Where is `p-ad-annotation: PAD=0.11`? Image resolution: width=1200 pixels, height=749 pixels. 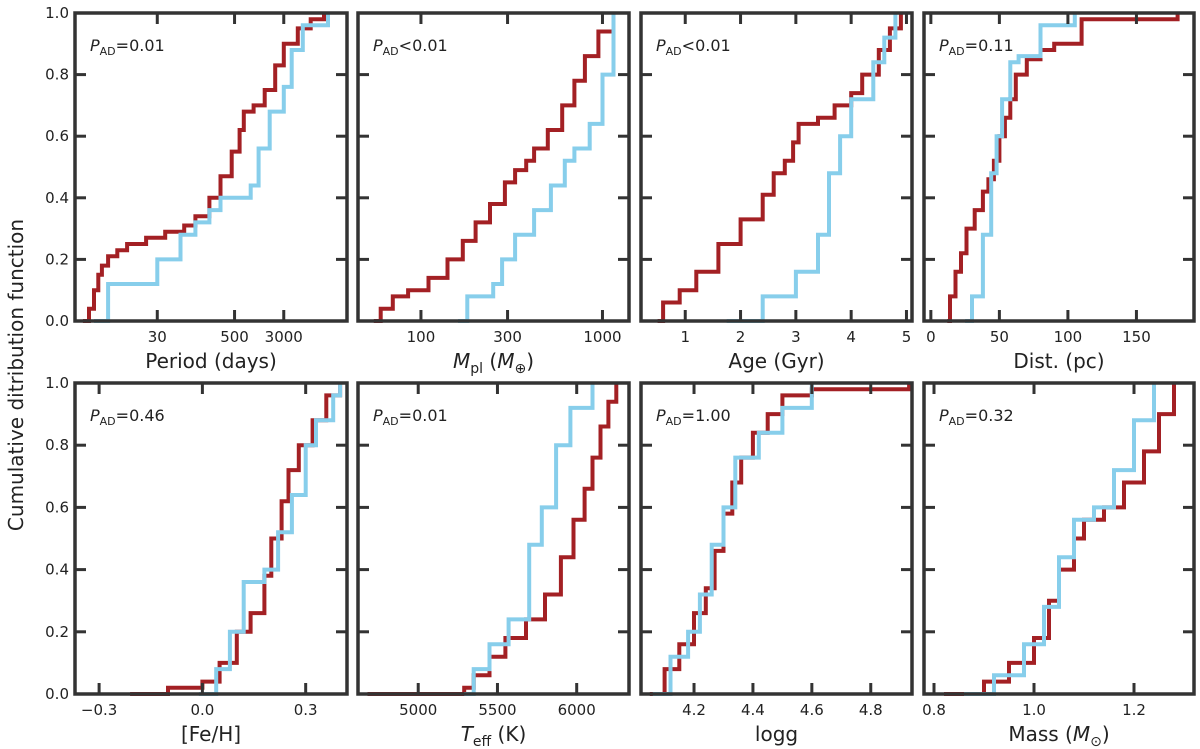
p-ad-annotation: PAD=0.11 is located at coordinates (976, 47).